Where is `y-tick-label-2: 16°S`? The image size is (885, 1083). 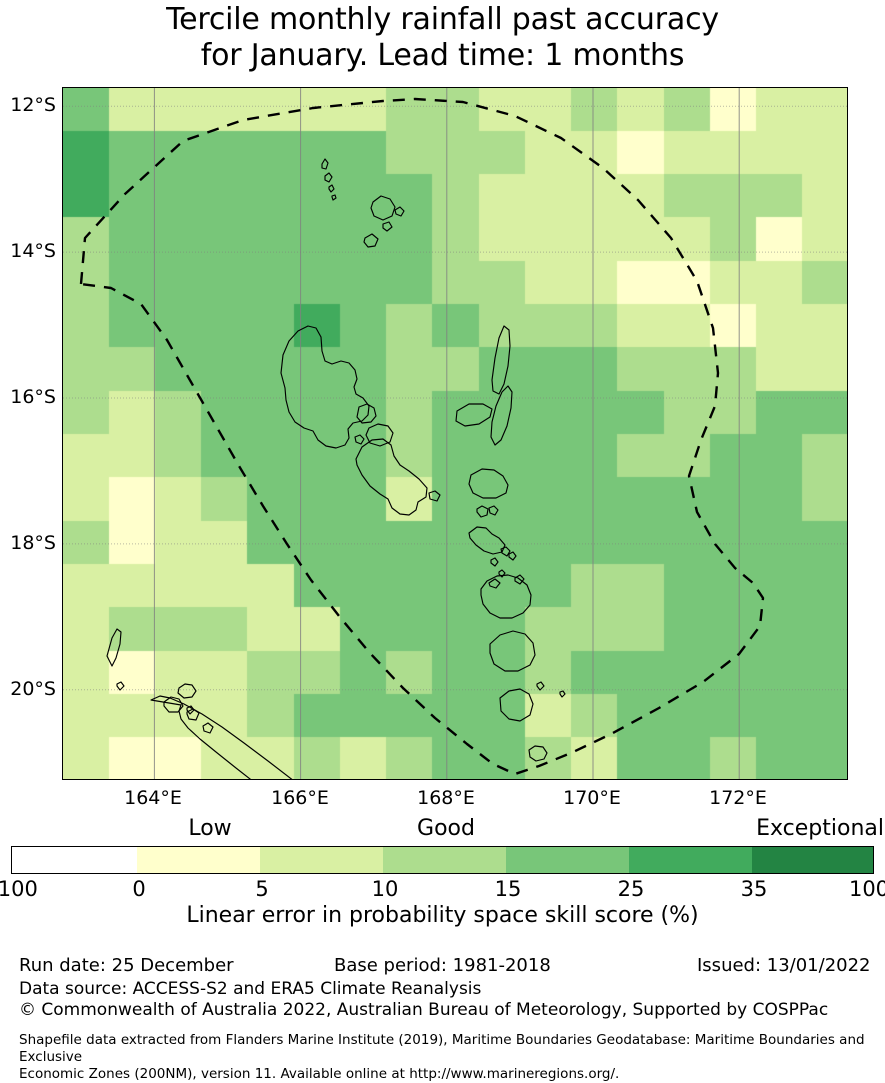 y-tick-label-2: 16°S is located at coordinates (33, 397).